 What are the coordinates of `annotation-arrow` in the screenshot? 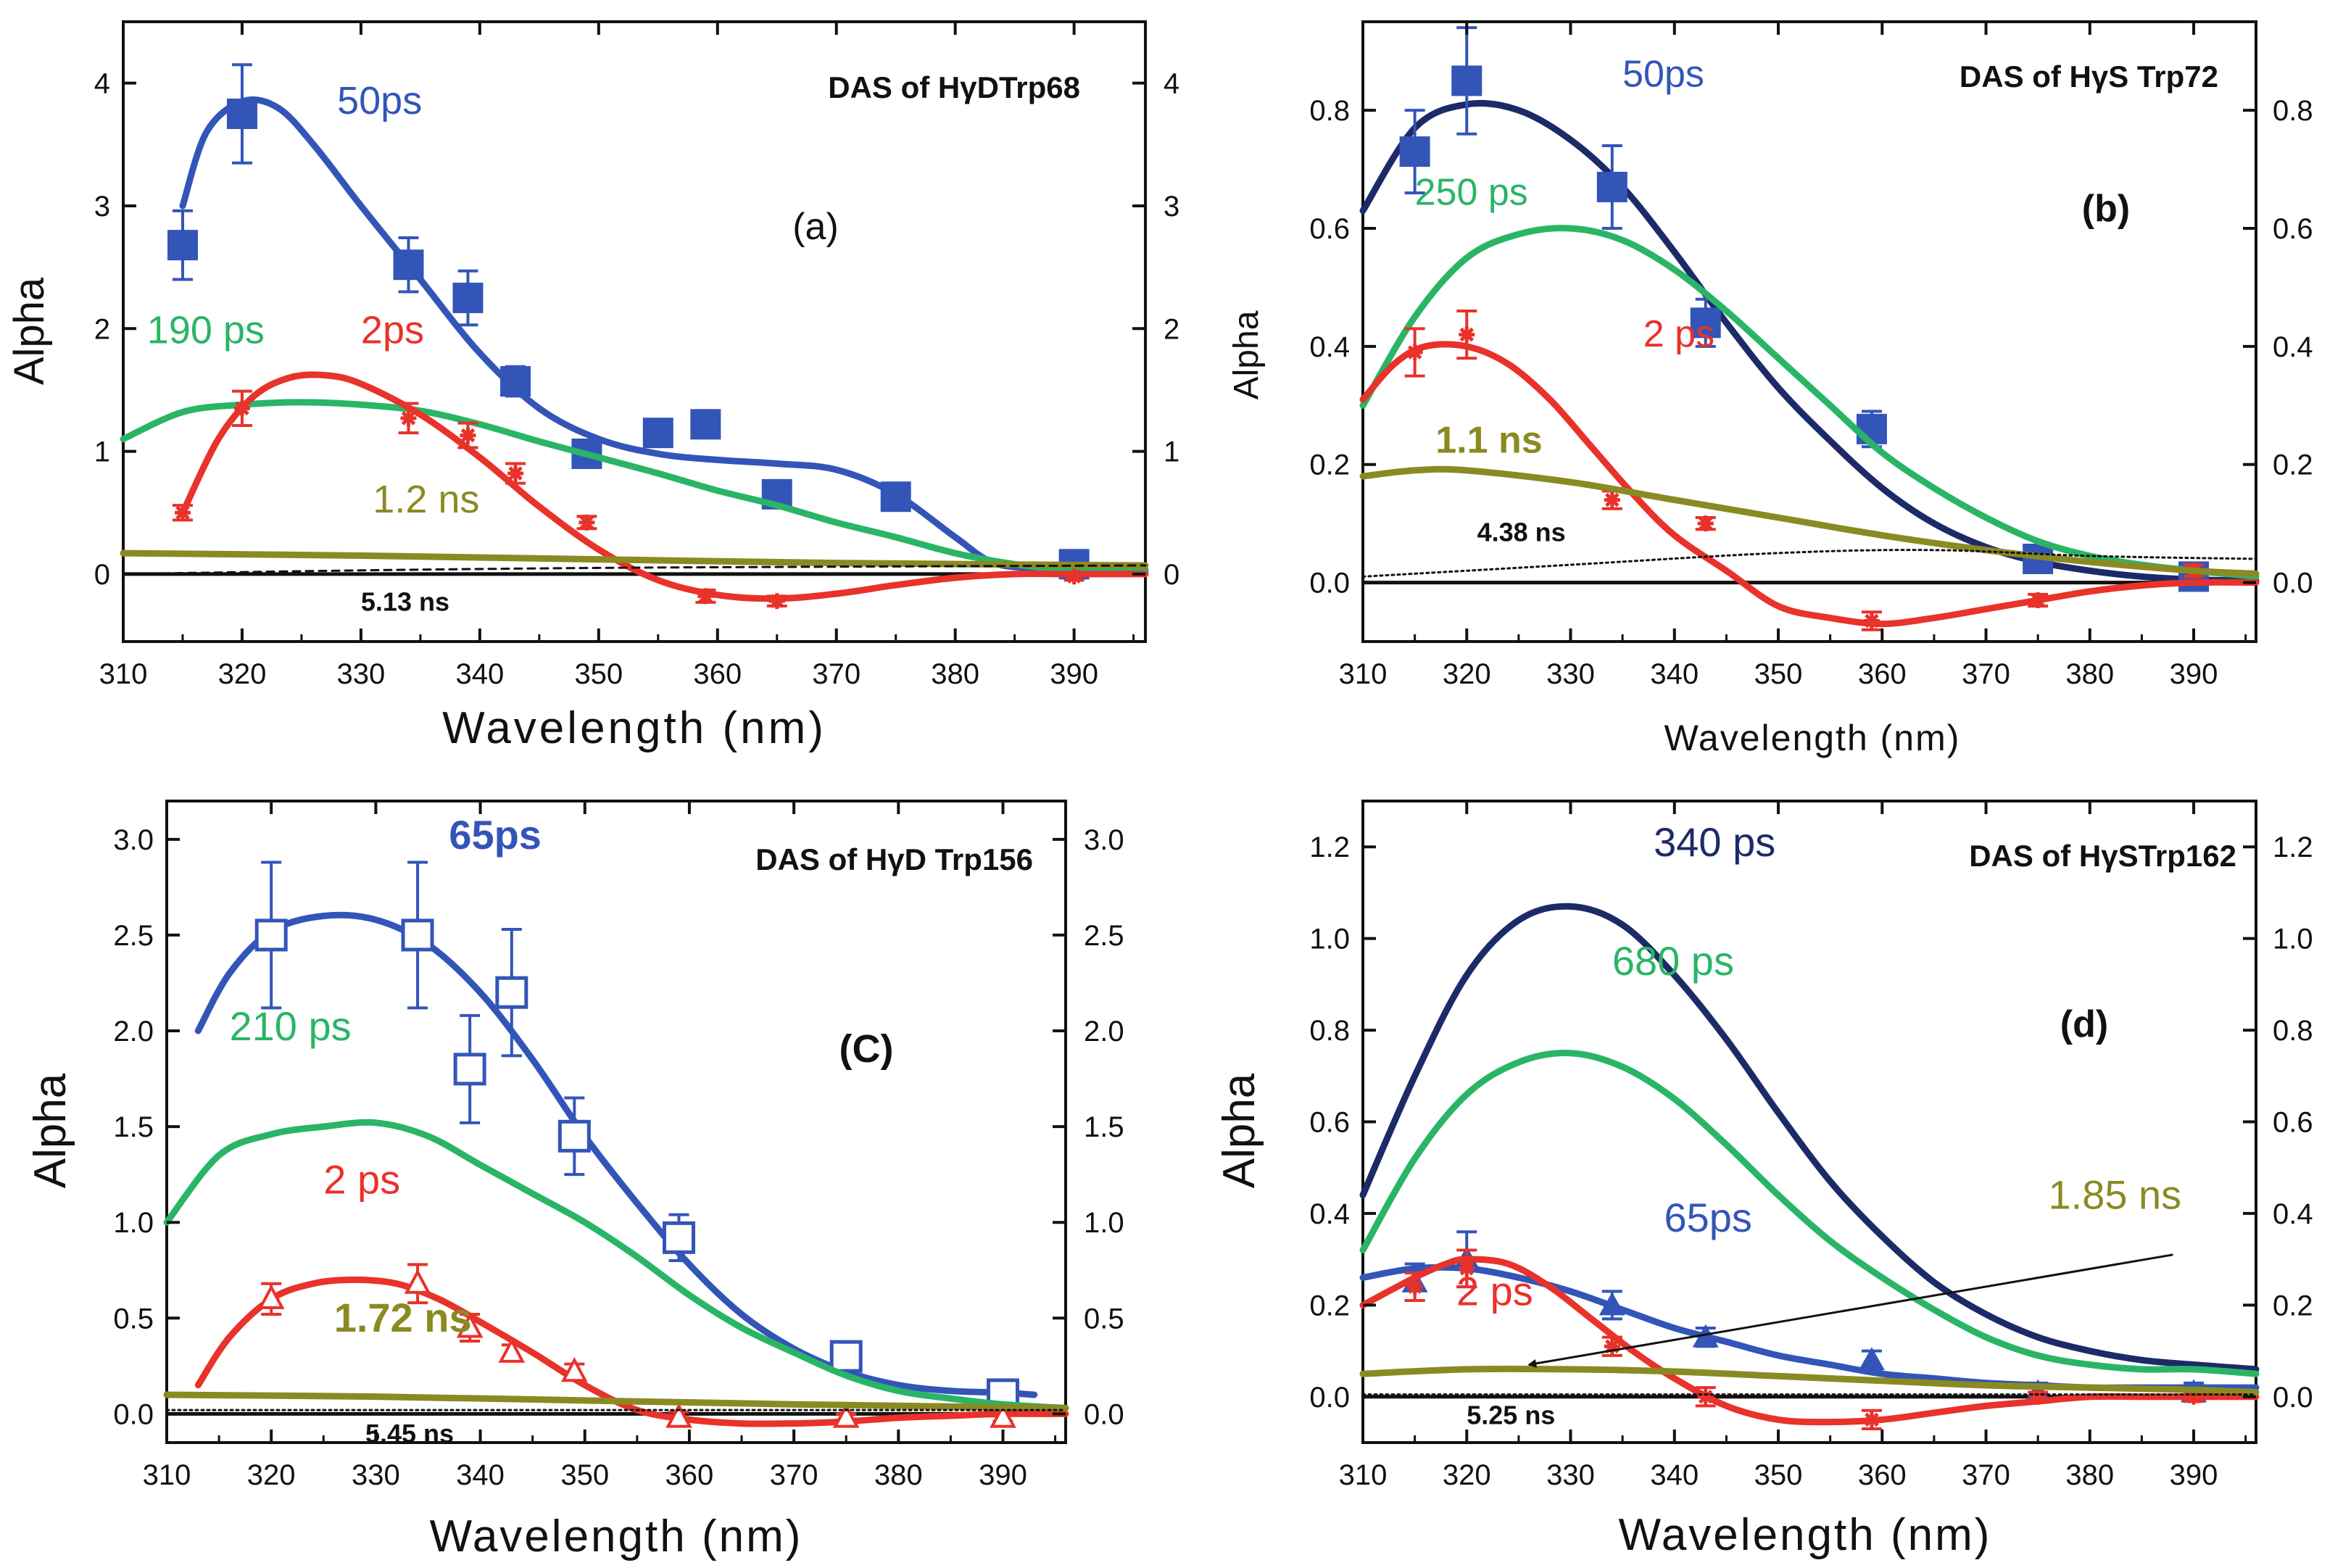 It's located at (1850, 1311).